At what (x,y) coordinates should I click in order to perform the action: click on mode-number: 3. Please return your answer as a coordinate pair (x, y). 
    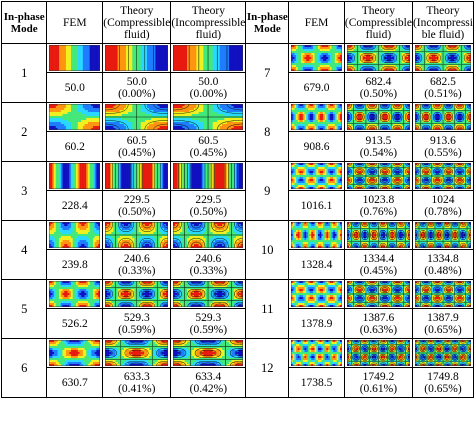
    Looking at the image, I should click on (24, 191).